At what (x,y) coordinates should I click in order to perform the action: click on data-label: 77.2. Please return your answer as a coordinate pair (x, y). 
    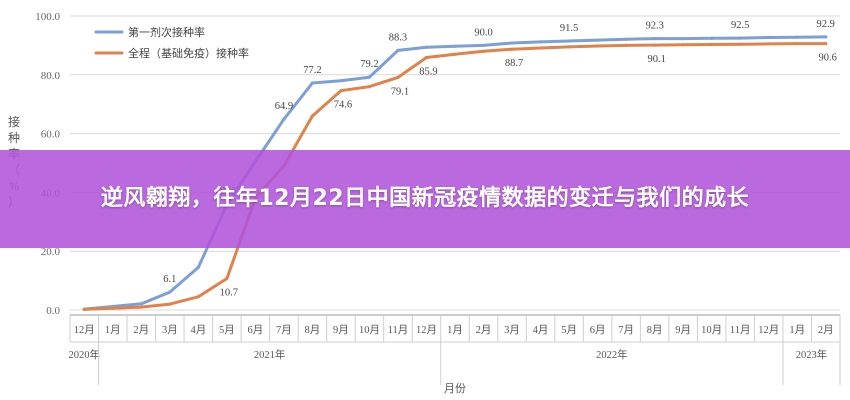
    Looking at the image, I should click on (312, 70).